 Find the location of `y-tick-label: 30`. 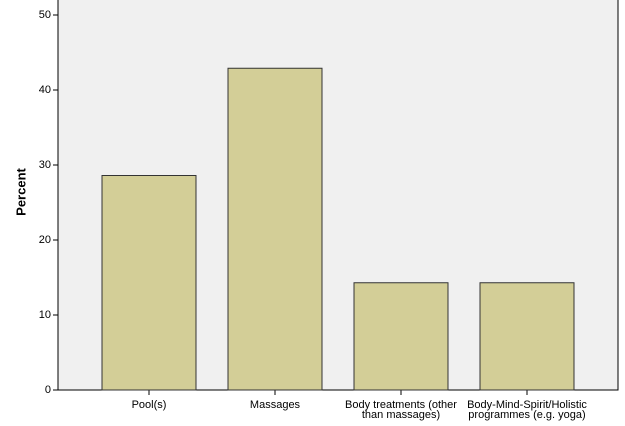

y-tick-label: 30 is located at coordinates (45, 165).